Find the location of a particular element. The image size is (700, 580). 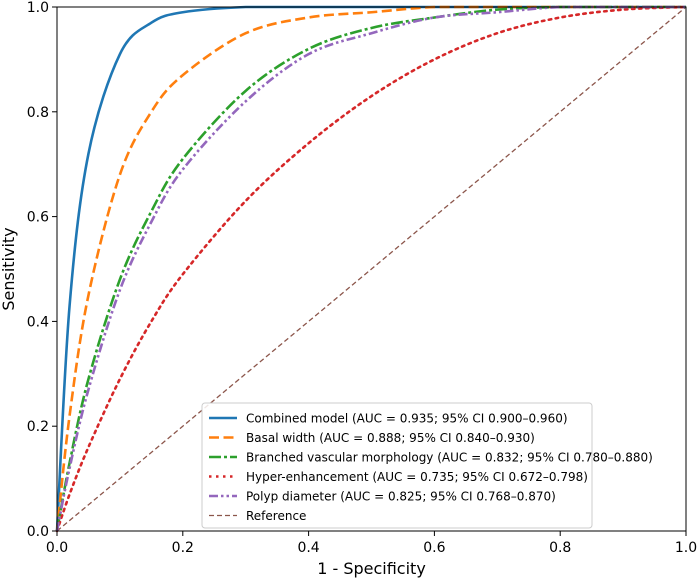

y-tick-label: 0.8 is located at coordinates (38, 113).